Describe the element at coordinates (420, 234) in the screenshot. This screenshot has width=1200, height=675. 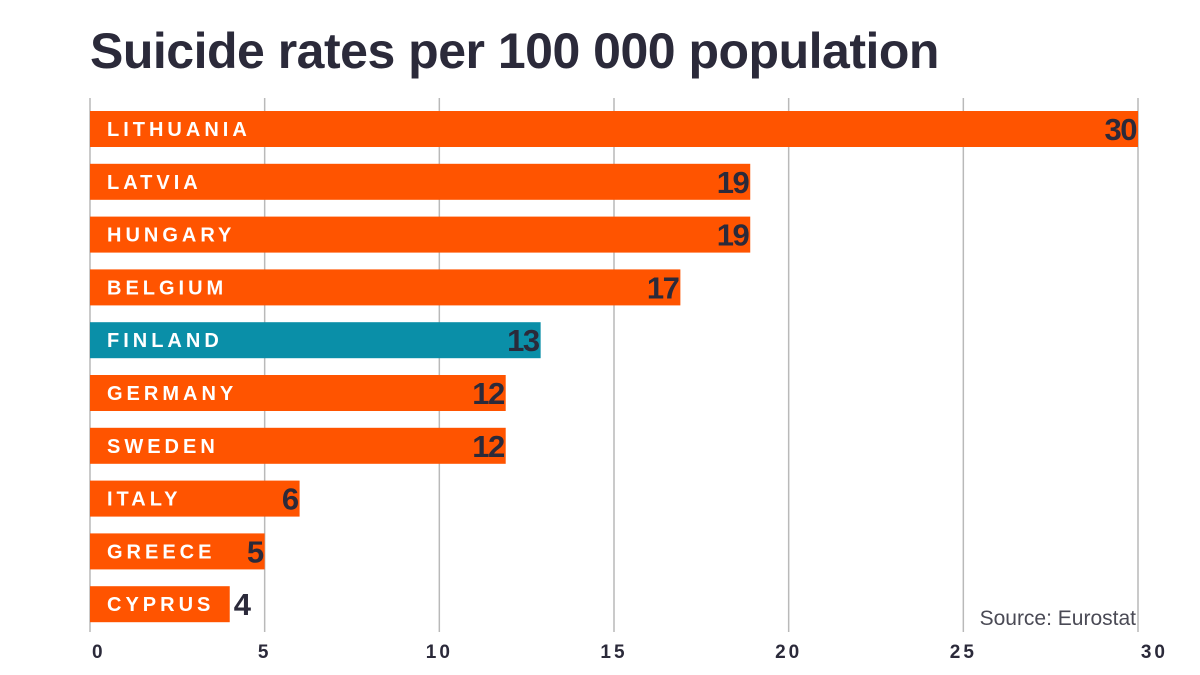
I see `bar-hungary` at that location.